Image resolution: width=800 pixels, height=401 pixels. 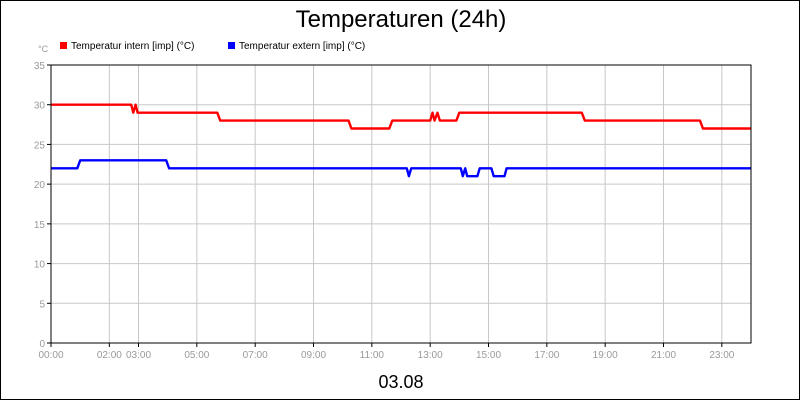 What do you see at coordinates (109, 355) in the screenshot?
I see `x-tick-label: 02:00` at bounding box center [109, 355].